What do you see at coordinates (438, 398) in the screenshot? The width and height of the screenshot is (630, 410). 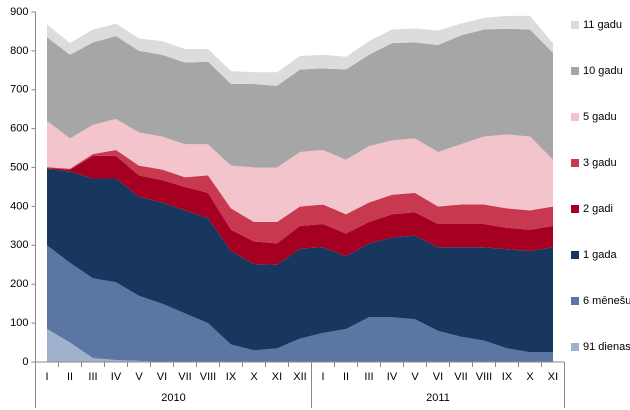 I see `group-label: 2011` at bounding box center [438, 398].